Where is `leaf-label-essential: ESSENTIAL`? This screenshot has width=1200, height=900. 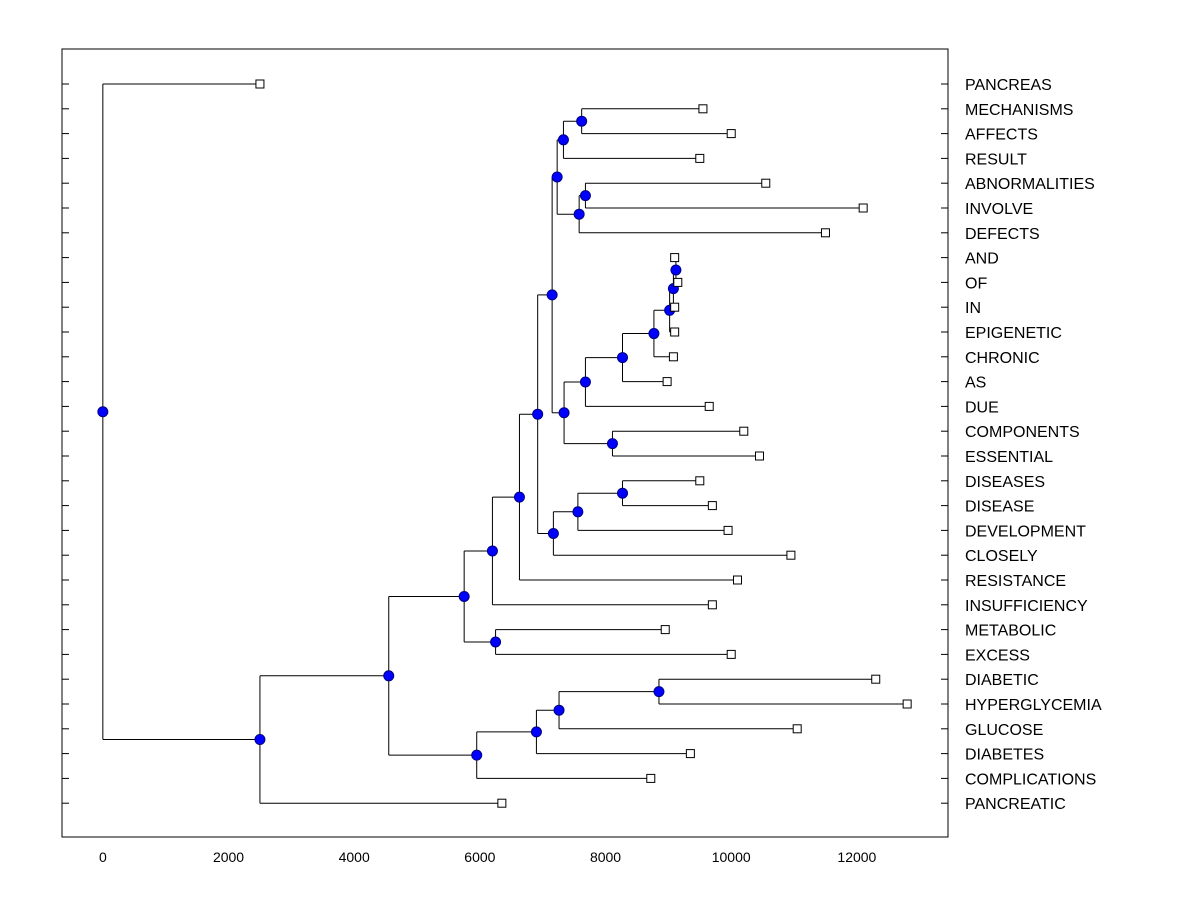
leaf-label-essential: ESSENTIAL is located at coordinates (1009, 457).